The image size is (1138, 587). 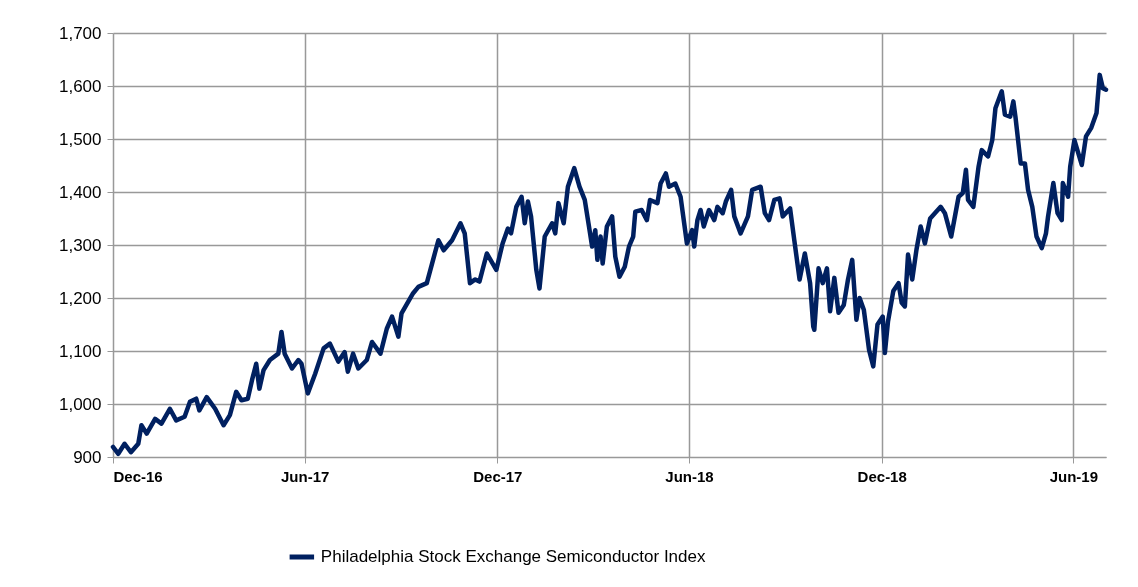 I want to click on y-tick-label: 1,400, so click(x=80, y=192).